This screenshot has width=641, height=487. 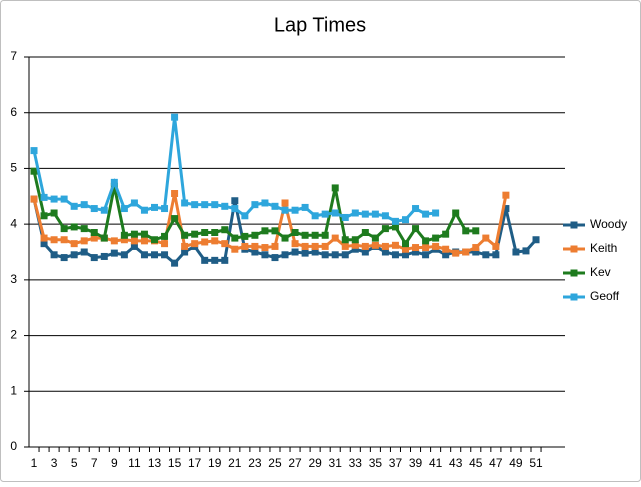 What do you see at coordinates (134, 463) in the screenshot?
I see `x-tick-label: 11` at bounding box center [134, 463].